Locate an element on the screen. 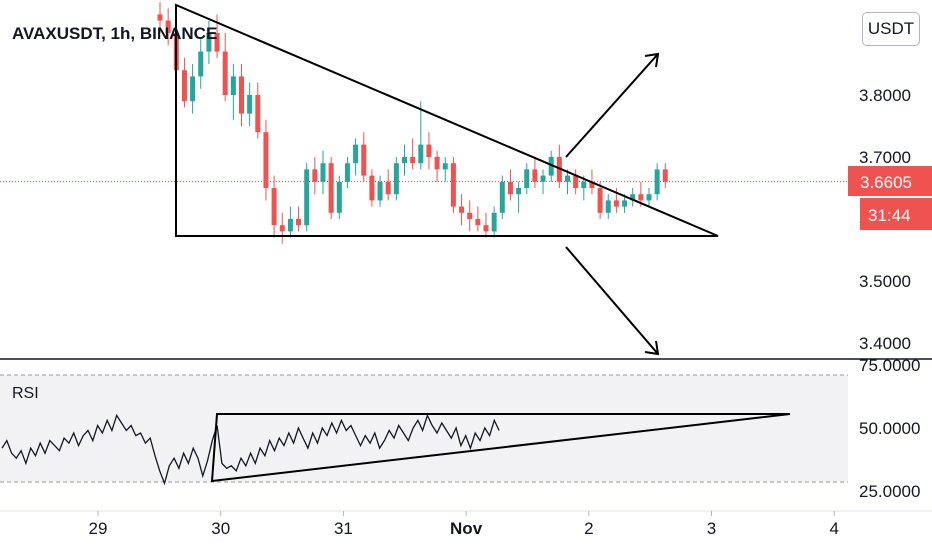  price-tick-label: 3.8000 is located at coordinates (885, 95).